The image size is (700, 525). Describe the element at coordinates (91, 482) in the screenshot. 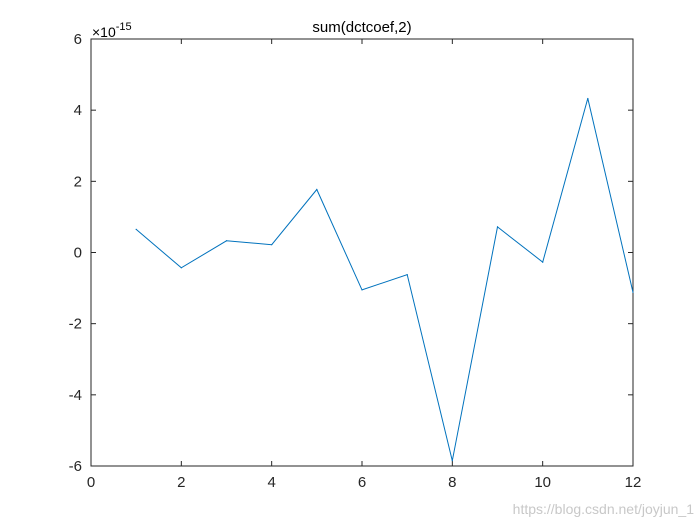

I see `x-tick-label: 0` at that location.